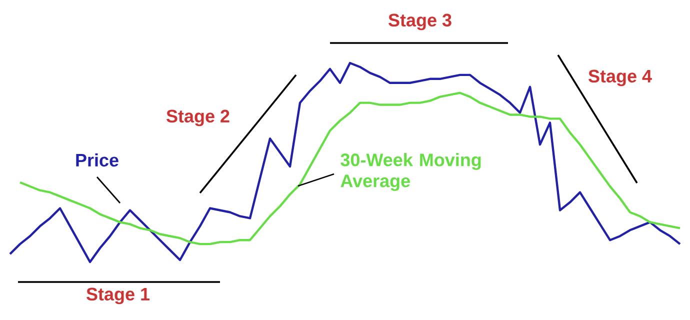  I want to click on annotation: Stage 2, so click(198, 118).